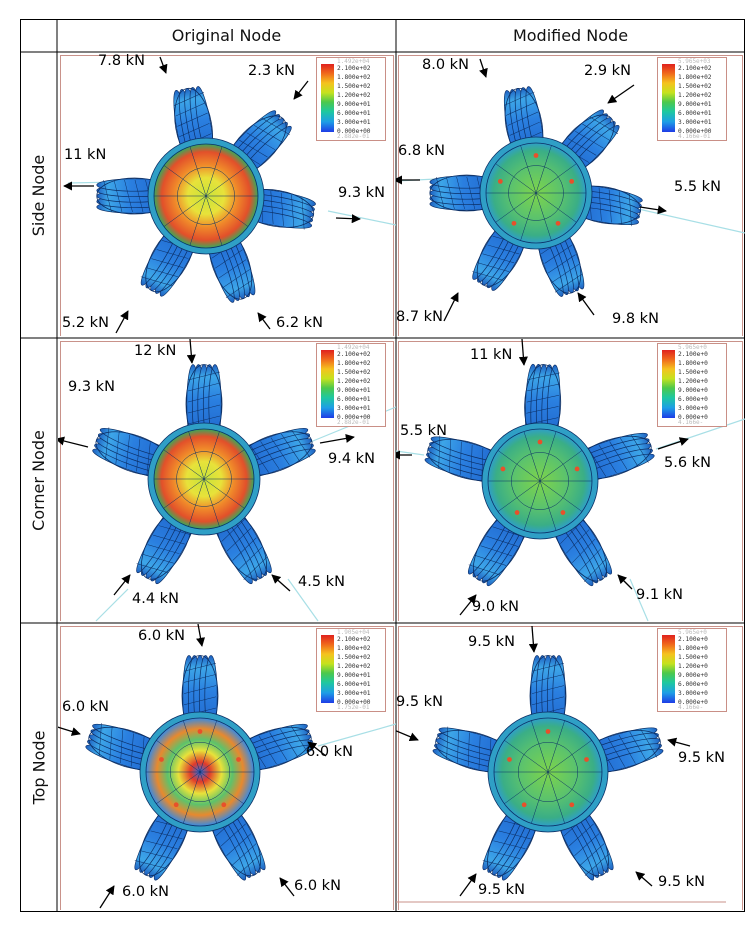 This screenshot has width=750, height=929. What do you see at coordinates (38, 767) in the screenshot?
I see `row-label-top-node: Top Node` at bounding box center [38, 767].